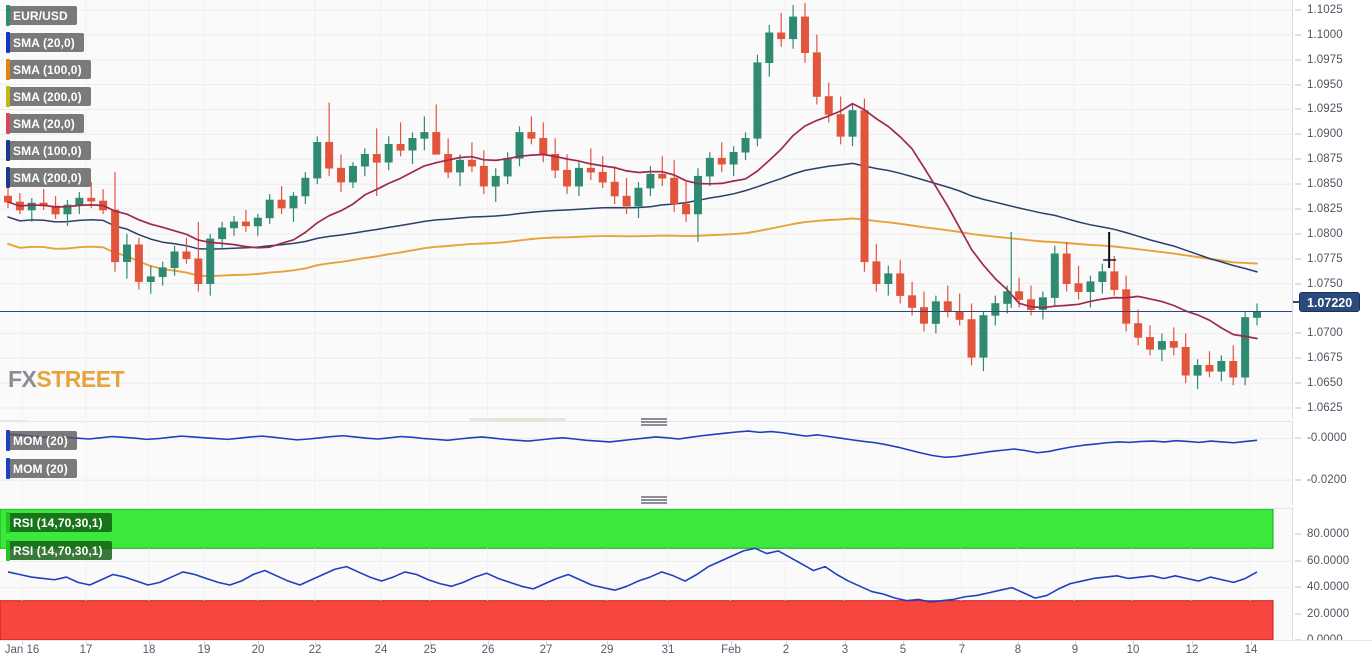 The width and height of the screenshot is (1372, 665). What do you see at coordinates (1327, 437) in the screenshot?
I see `momentum-axis-label: -0.0000` at bounding box center [1327, 437].